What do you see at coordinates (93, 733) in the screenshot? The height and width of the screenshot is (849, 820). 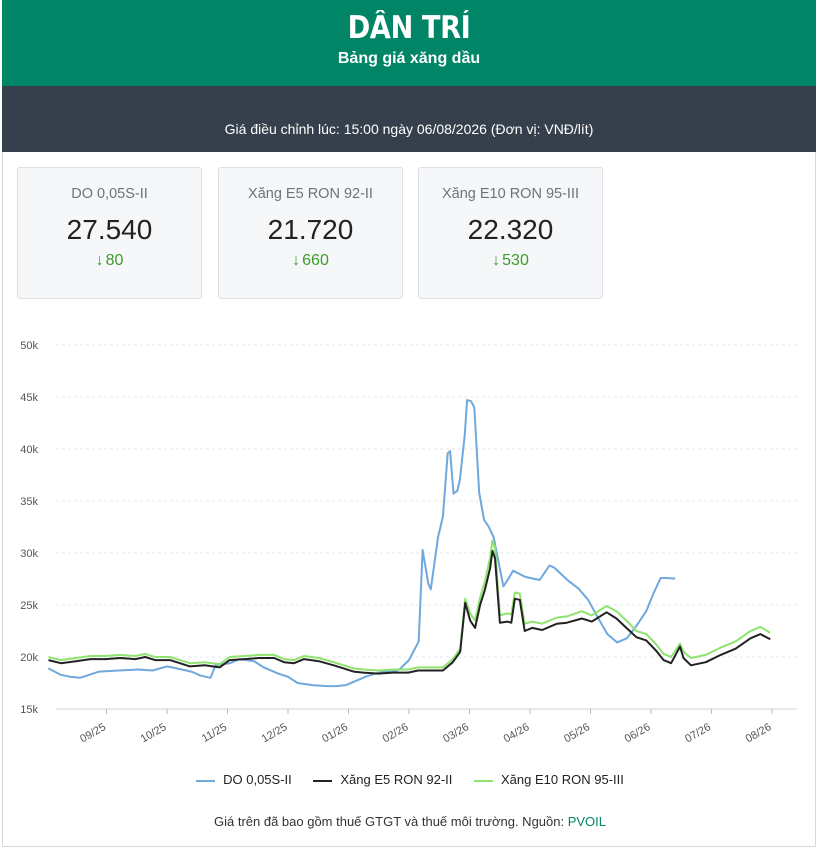 I see `x-tick-label: 09/25` at bounding box center [93, 733].